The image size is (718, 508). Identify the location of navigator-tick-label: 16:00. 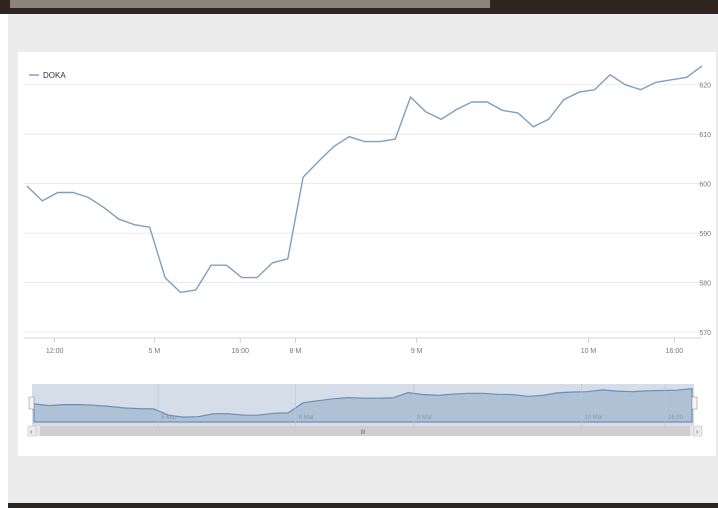
(676, 418).